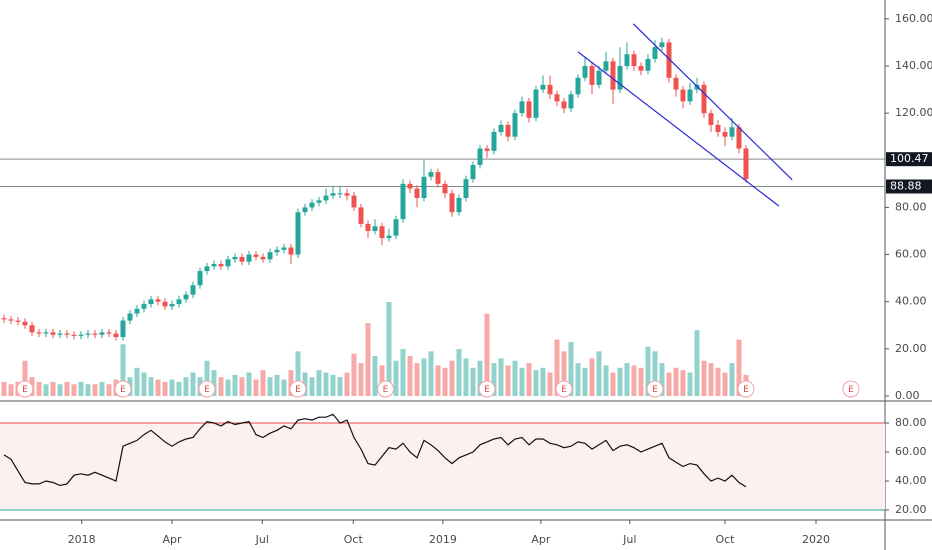 This screenshot has width=932, height=550. I want to click on channel-line, so click(712, 102).